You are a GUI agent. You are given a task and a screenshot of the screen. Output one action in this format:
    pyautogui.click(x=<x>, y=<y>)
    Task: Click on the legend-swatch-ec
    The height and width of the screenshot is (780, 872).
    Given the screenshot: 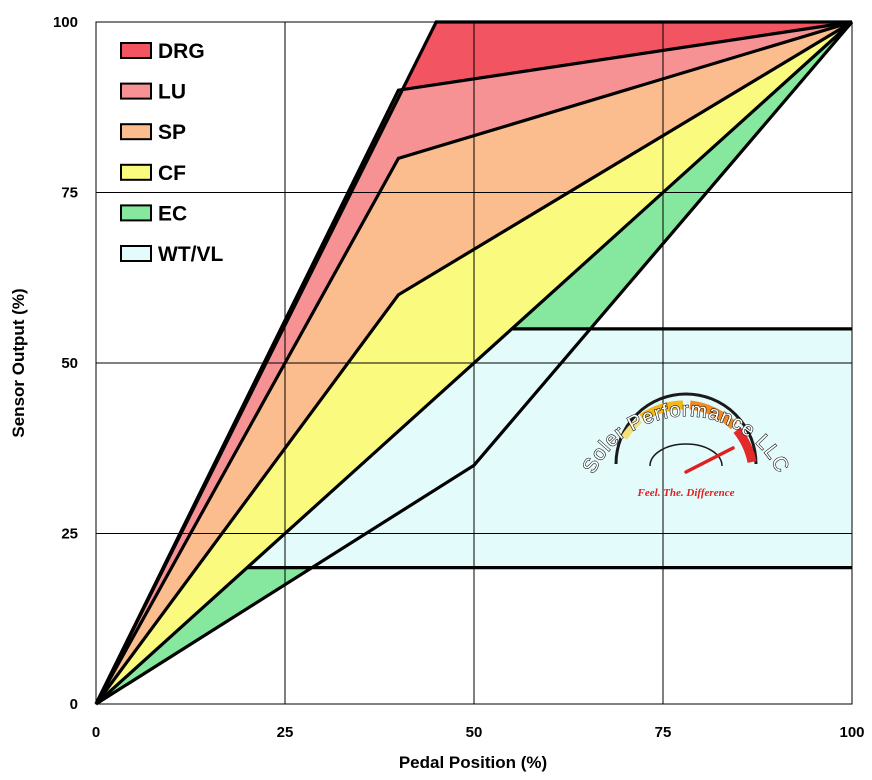 What is the action you would take?
    pyautogui.click(x=136, y=213)
    